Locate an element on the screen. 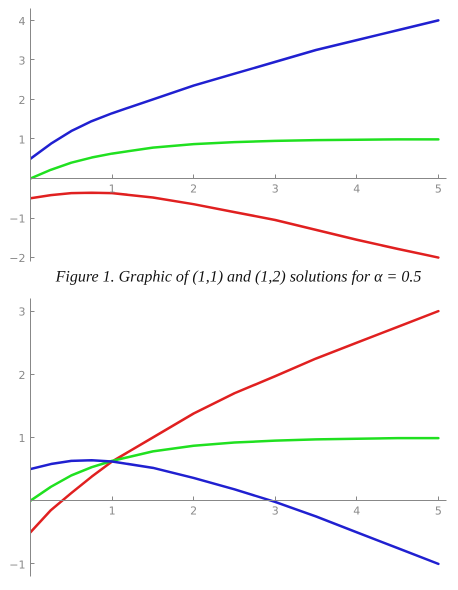 The width and height of the screenshot is (458, 590). caption: Figure 1. Graphic of (1,1) and (1,2) solutions for α = 0.5 is located at coordinates (238, 277).